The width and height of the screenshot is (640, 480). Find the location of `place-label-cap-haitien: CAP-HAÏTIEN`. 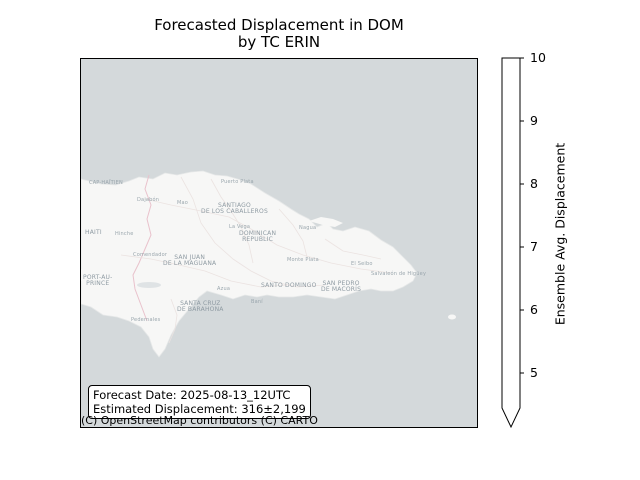

place-label-cap-haitien: CAP-HAÏTIEN is located at coordinates (106, 183).